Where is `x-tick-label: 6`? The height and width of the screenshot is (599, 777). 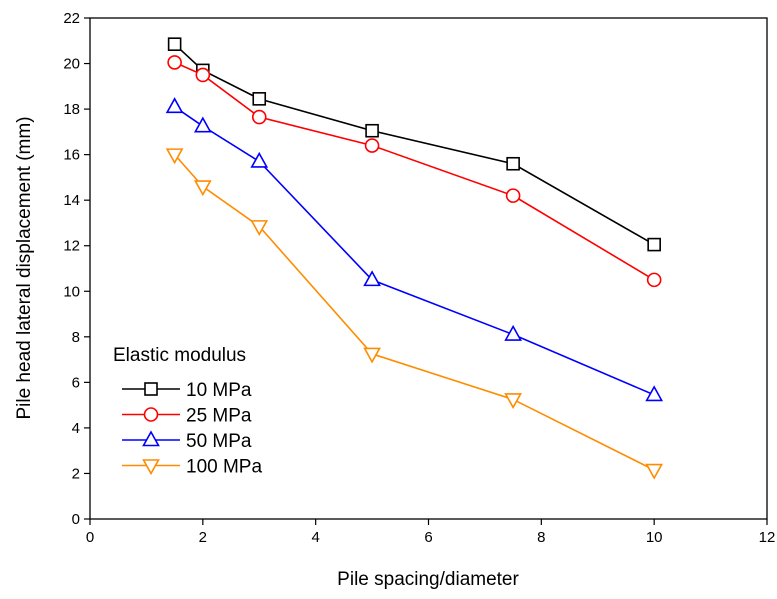 x-tick-label: 6 is located at coordinates (428, 537).